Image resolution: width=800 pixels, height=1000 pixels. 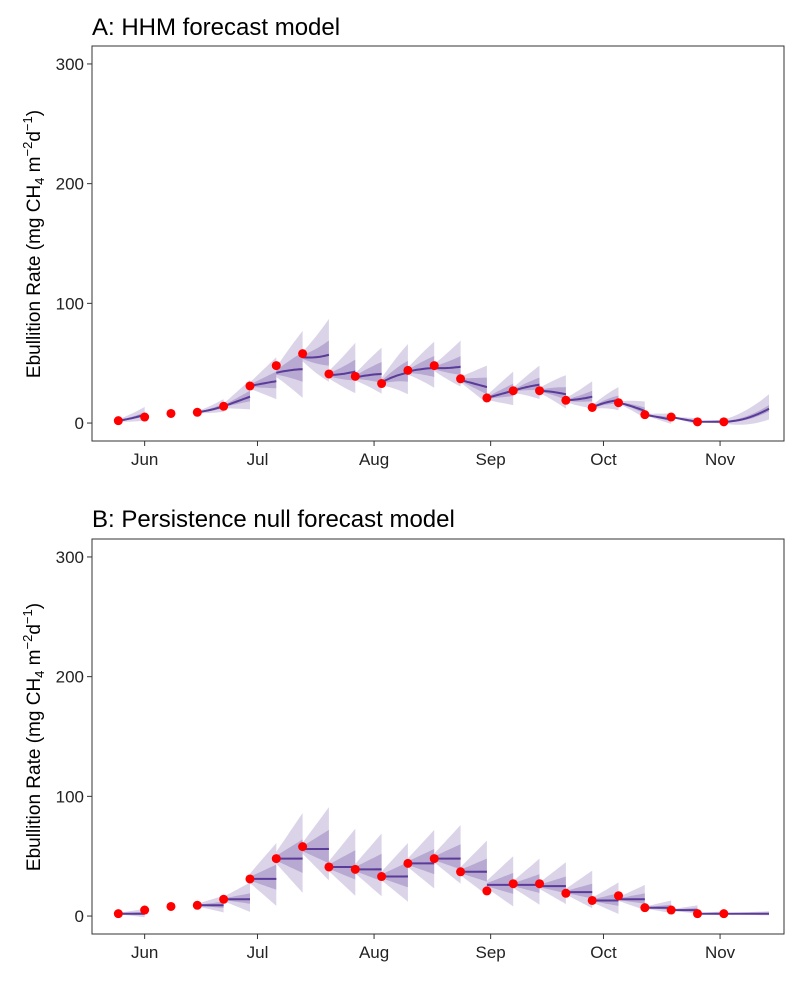 What do you see at coordinates (34, 136) in the screenshot?
I see `panel-a-ylabel-d: d` at bounding box center [34, 136].